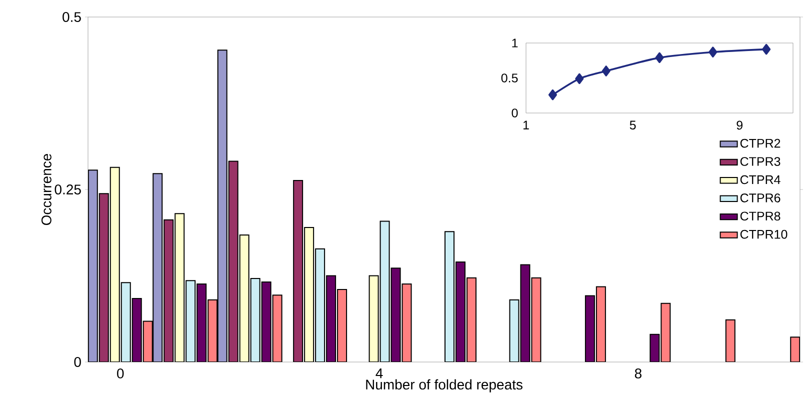  Describe the element at coordinates (526, 125) in the screenshot. I see `x-tick-label: 1` at that location.